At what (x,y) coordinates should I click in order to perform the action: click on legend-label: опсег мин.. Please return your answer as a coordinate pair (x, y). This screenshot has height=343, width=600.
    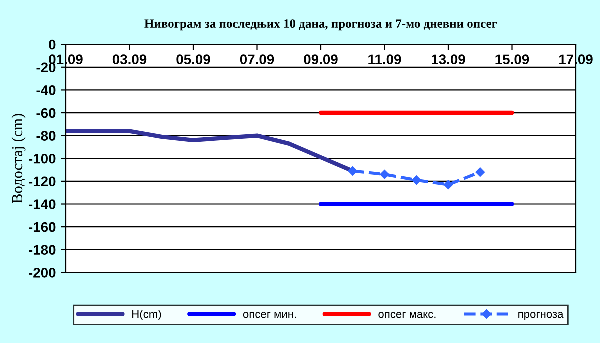
    Looking at the image, I should click on (269, 315).